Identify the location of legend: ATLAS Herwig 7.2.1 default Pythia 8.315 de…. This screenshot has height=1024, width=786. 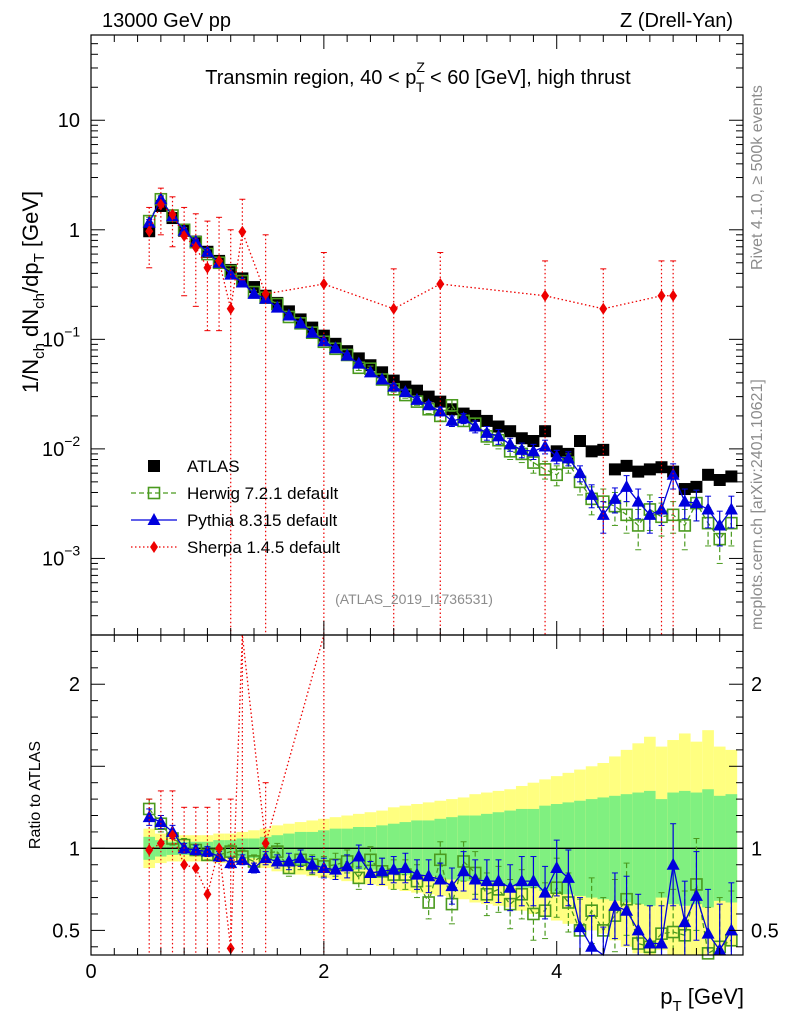
(235, 507).